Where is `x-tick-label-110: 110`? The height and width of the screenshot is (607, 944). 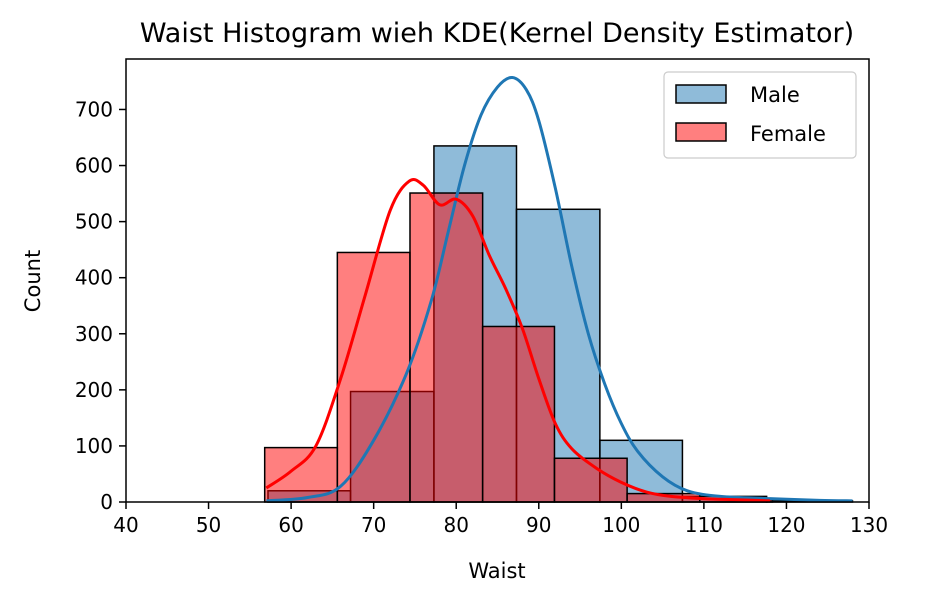 x-tick-label-110: 110 is located at coordinates (704, 525).